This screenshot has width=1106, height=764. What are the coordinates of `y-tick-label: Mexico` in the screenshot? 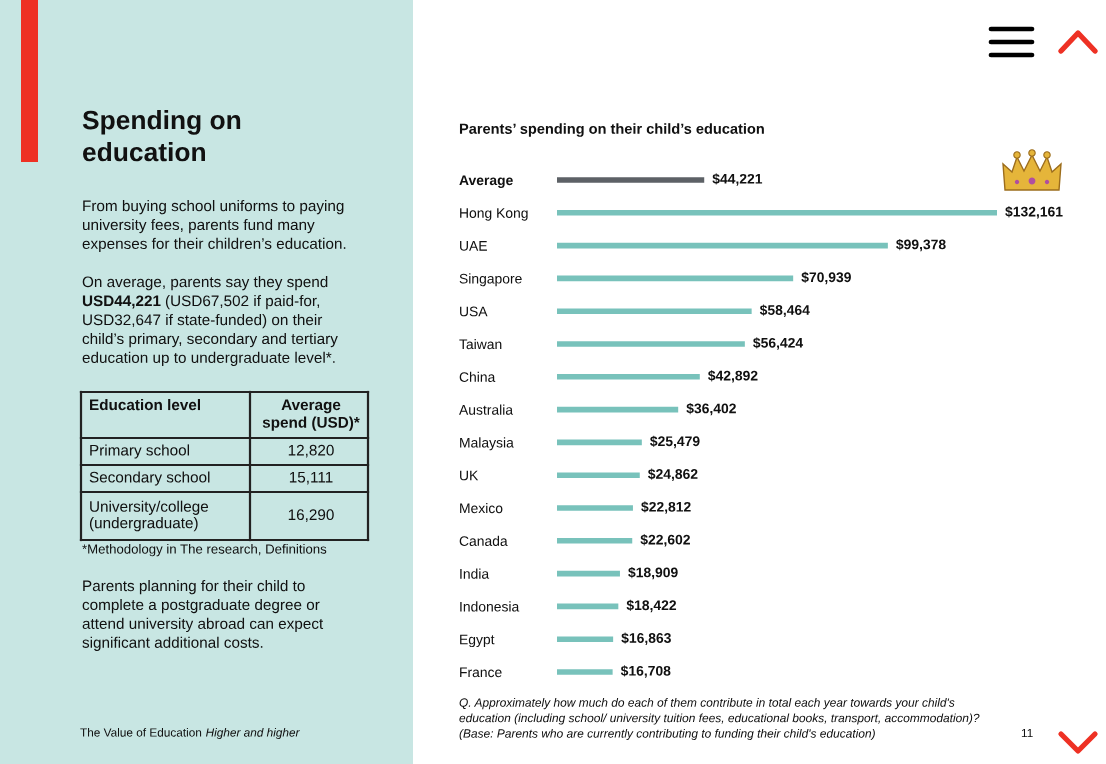 It's located at (481, 508).